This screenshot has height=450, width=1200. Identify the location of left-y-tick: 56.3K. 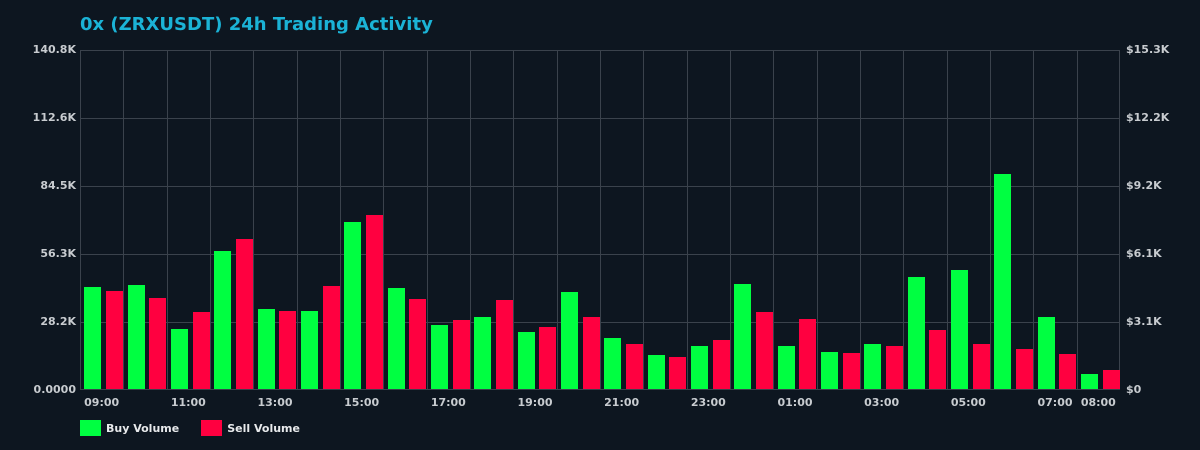
(58, 253).